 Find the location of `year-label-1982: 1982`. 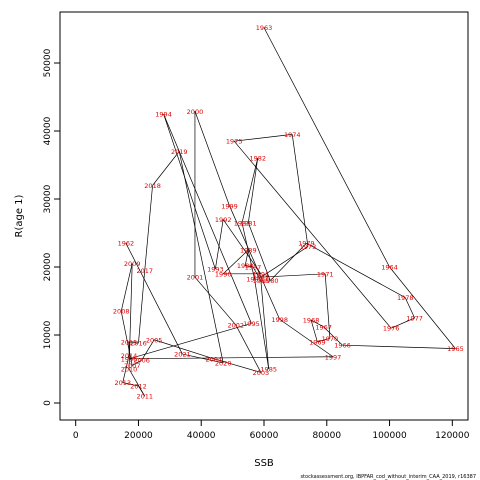

year-label-1982: 1982 is located at coordinates (257, 159).